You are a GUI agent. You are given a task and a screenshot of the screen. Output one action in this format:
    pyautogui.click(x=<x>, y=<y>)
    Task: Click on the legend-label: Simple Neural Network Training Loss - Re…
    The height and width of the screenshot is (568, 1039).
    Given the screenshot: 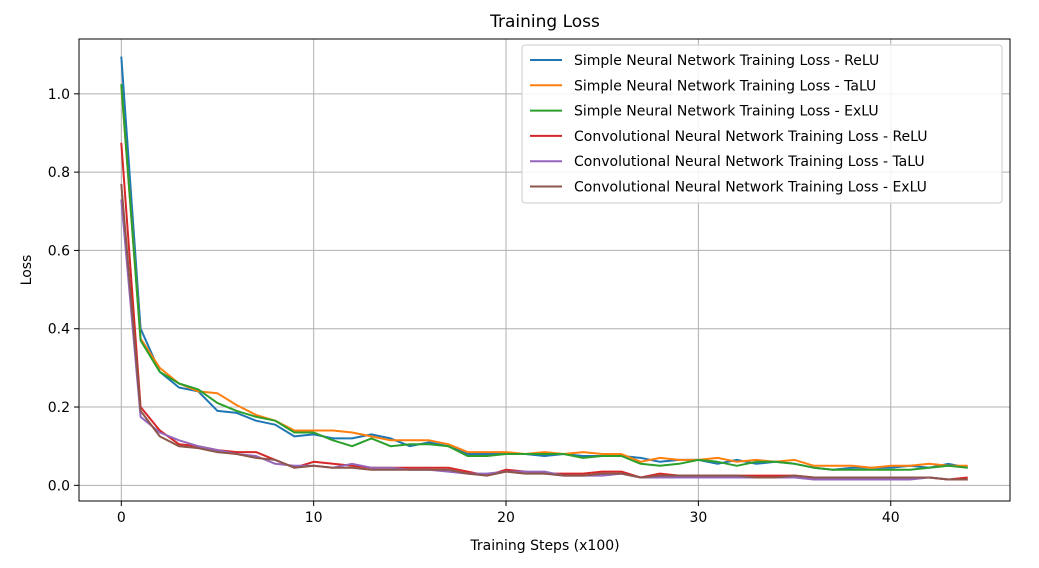 What is the action you would take?
    pyautogui.click(x=726, y=61)
    